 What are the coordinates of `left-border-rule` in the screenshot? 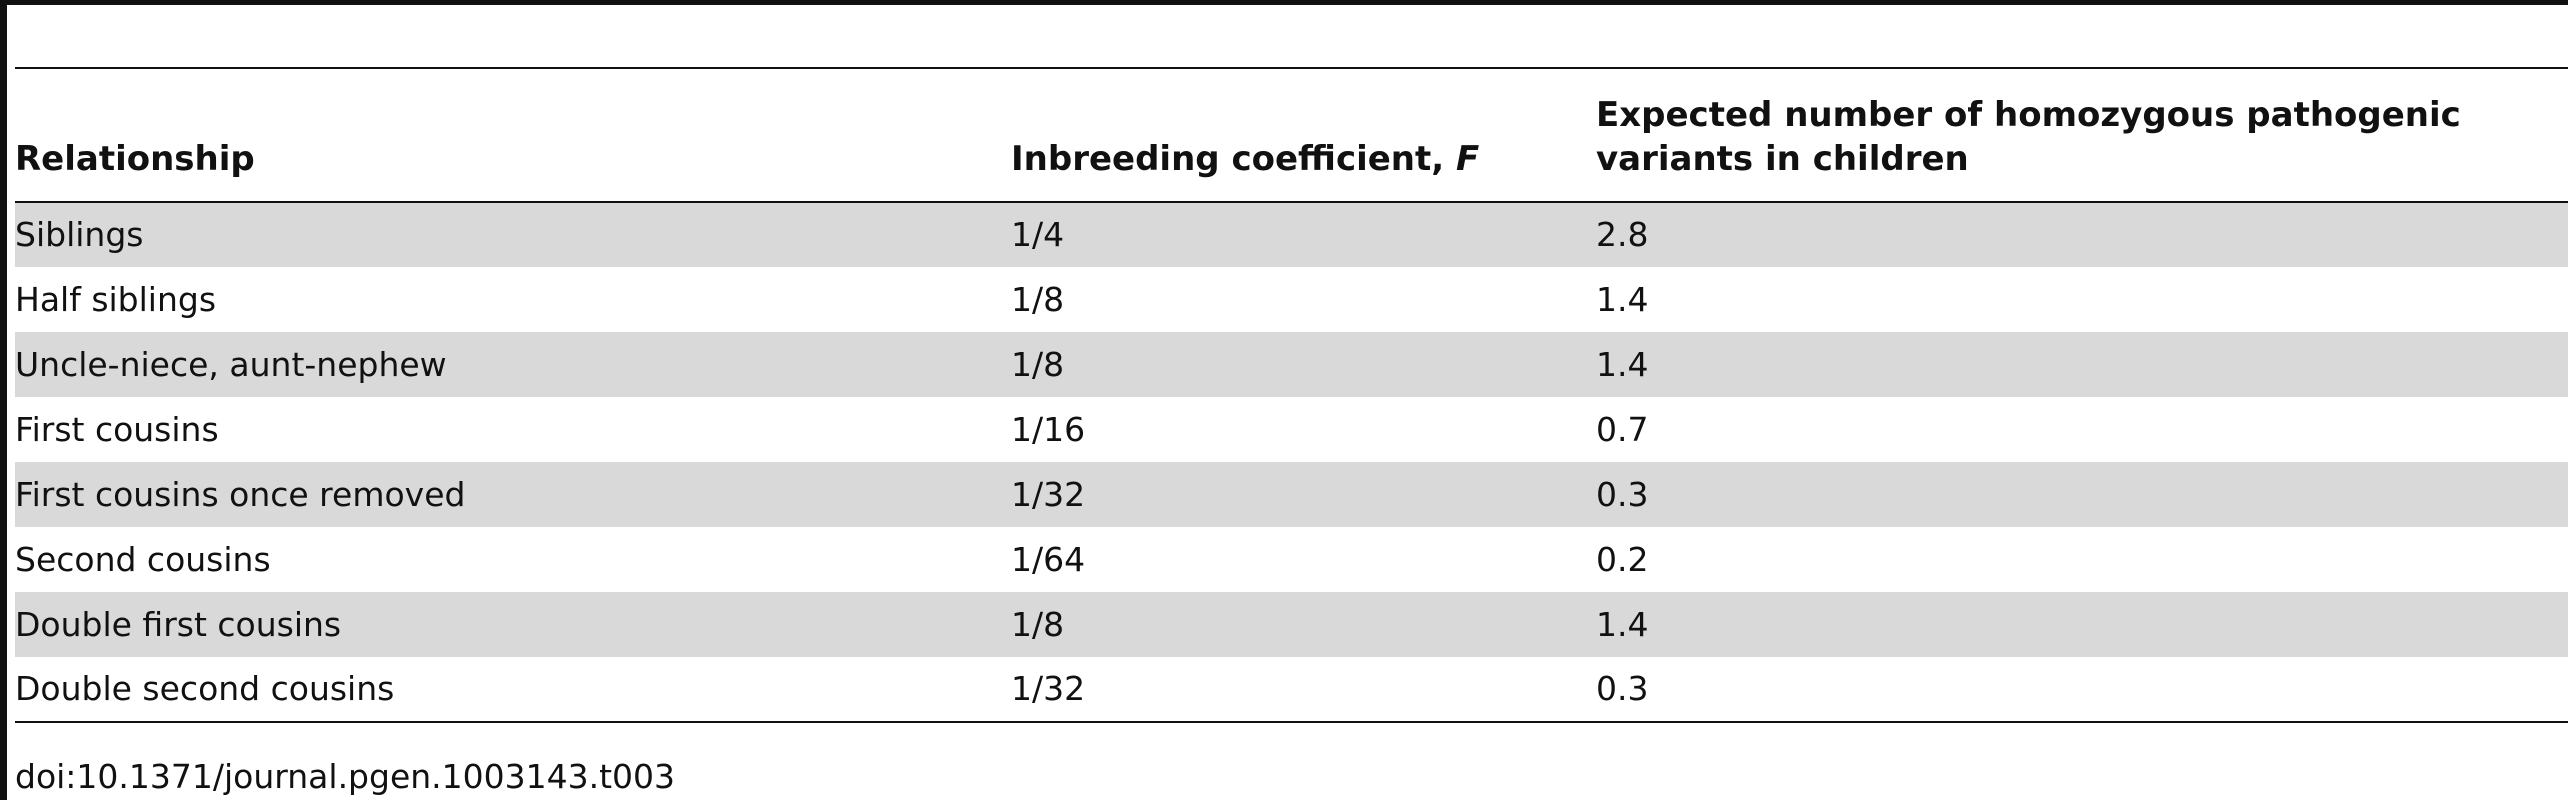 It's located at (3, 400).